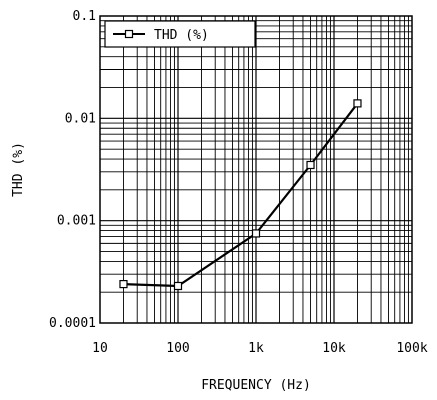  I want to click on x-axis-ticks: 10 100 1k 10k 100k, so click(260, 348).